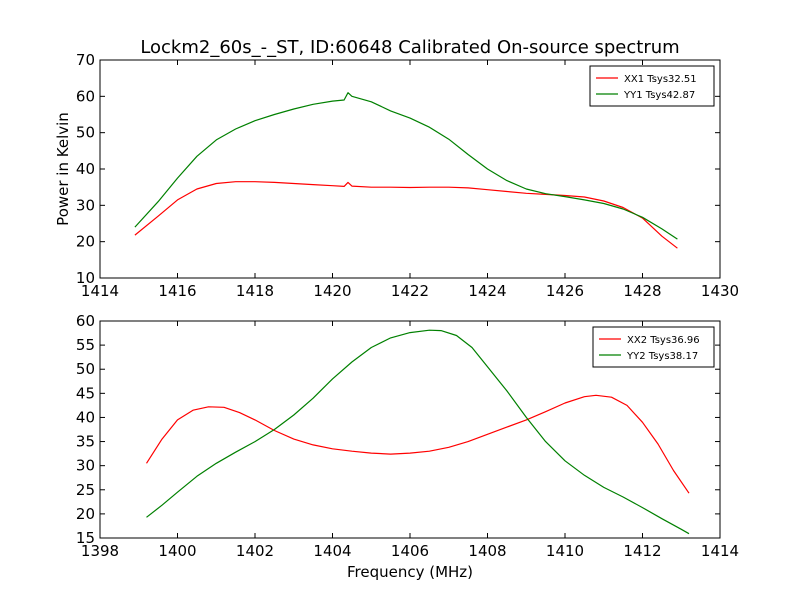 The image size is (800, 600). Describe the element at coordinates (565, 291) in the screenshot. I see `x-tick-label: 1426` at that location.